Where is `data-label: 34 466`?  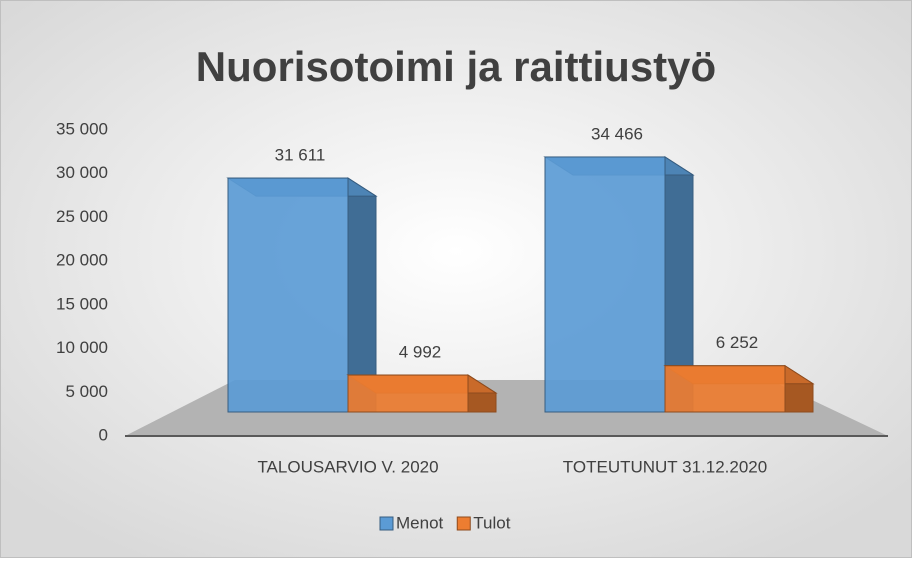
data-label: 34 466 is located at coordinates (617, 133).